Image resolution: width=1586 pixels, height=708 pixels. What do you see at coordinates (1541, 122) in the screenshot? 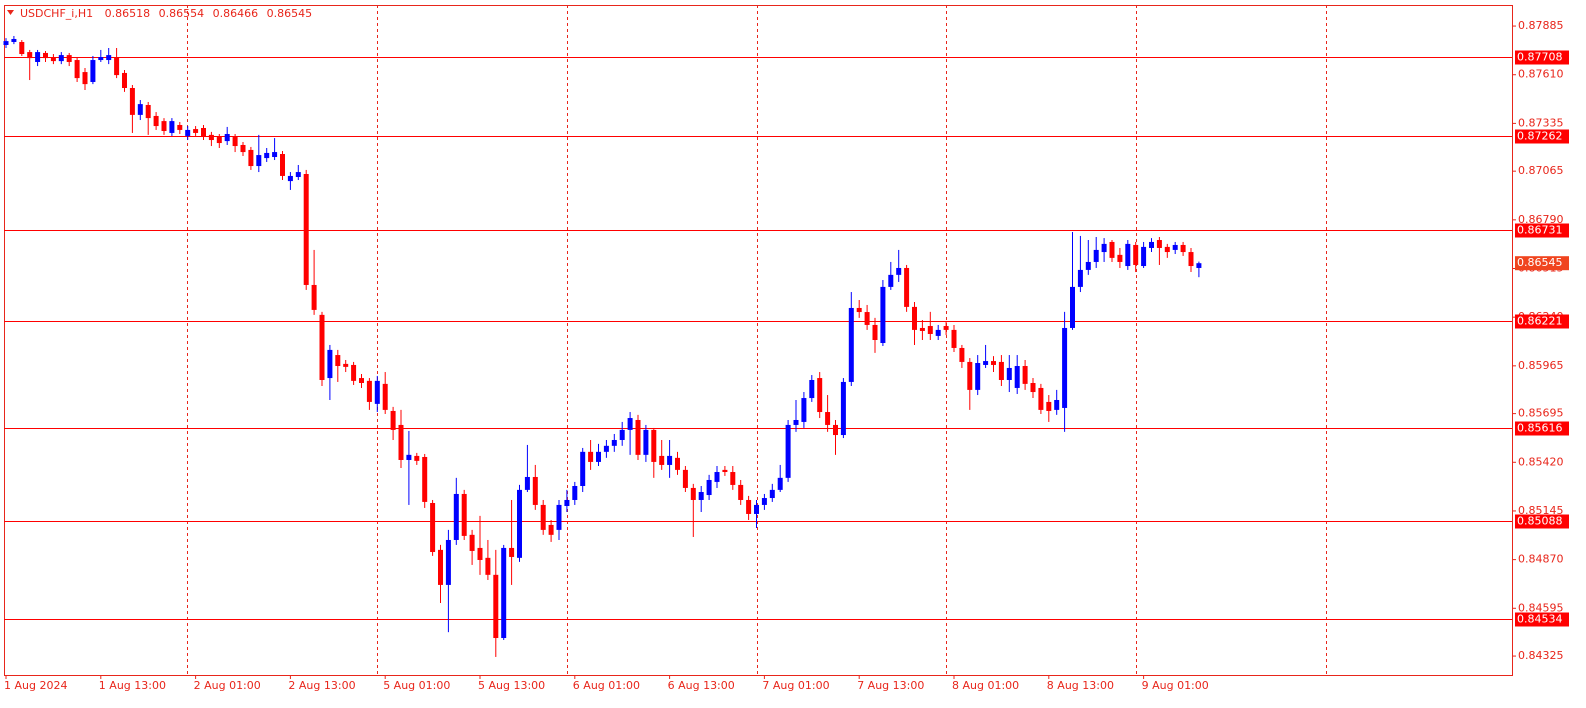
I see `y-tick-label: 0.87335` at bounding box center [1541, 122].